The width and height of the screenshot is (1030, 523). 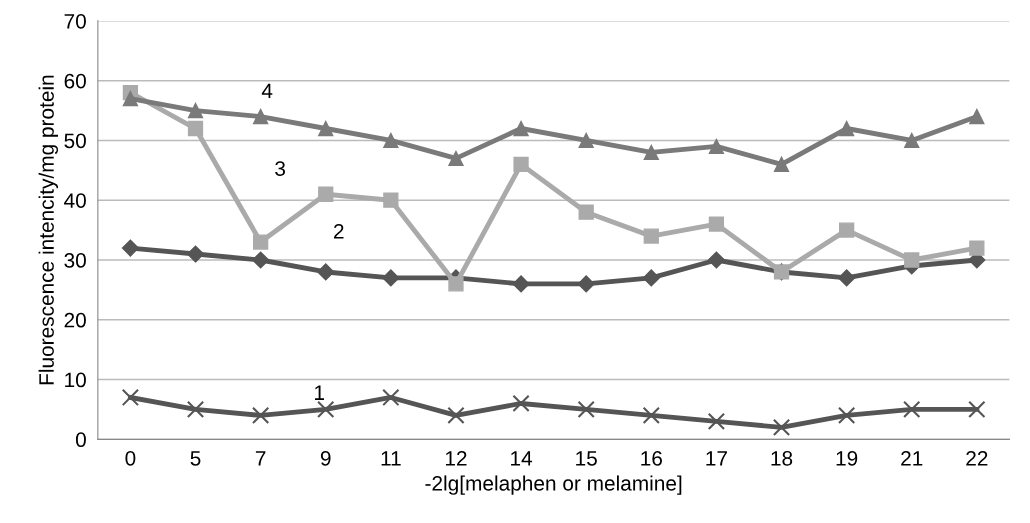 I want to click on series-label: 2, so click(x=339, y=231).